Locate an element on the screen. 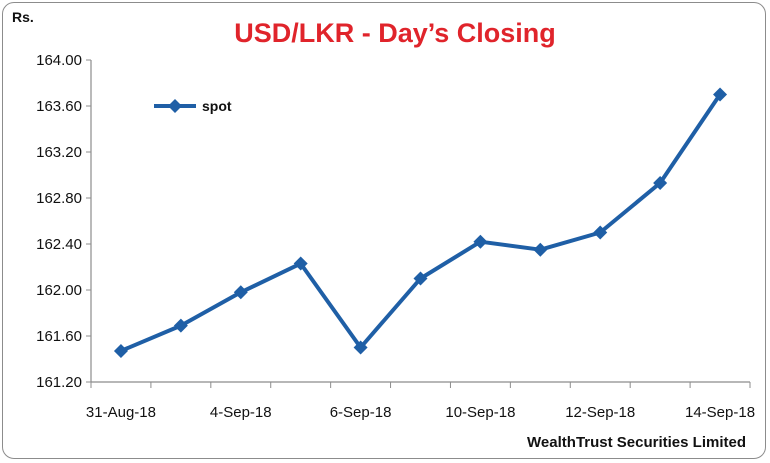 This screenshot has height=463, width=770. chart-title: USD/LKR - Day’s Closing is located at coordinates (395, 33).